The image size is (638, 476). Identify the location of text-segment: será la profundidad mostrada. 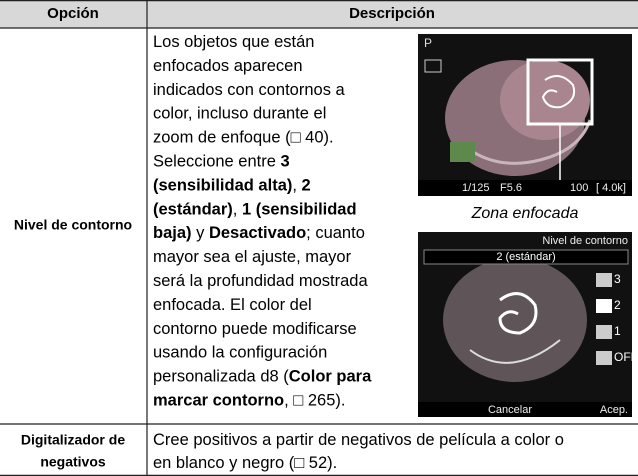
(260, 281).